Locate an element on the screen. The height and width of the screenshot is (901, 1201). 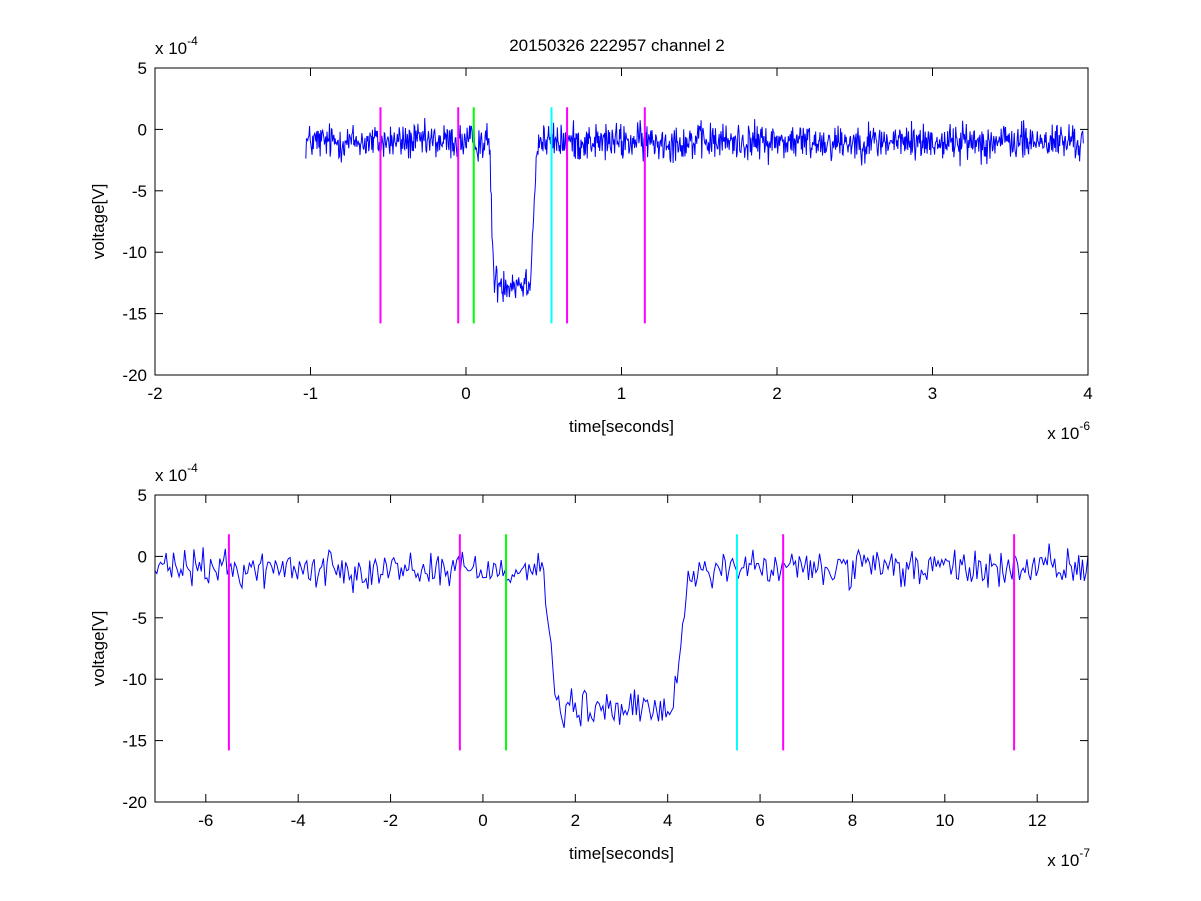
x-exponent-label: x 10-6 is located at coordinates (1068, 431).